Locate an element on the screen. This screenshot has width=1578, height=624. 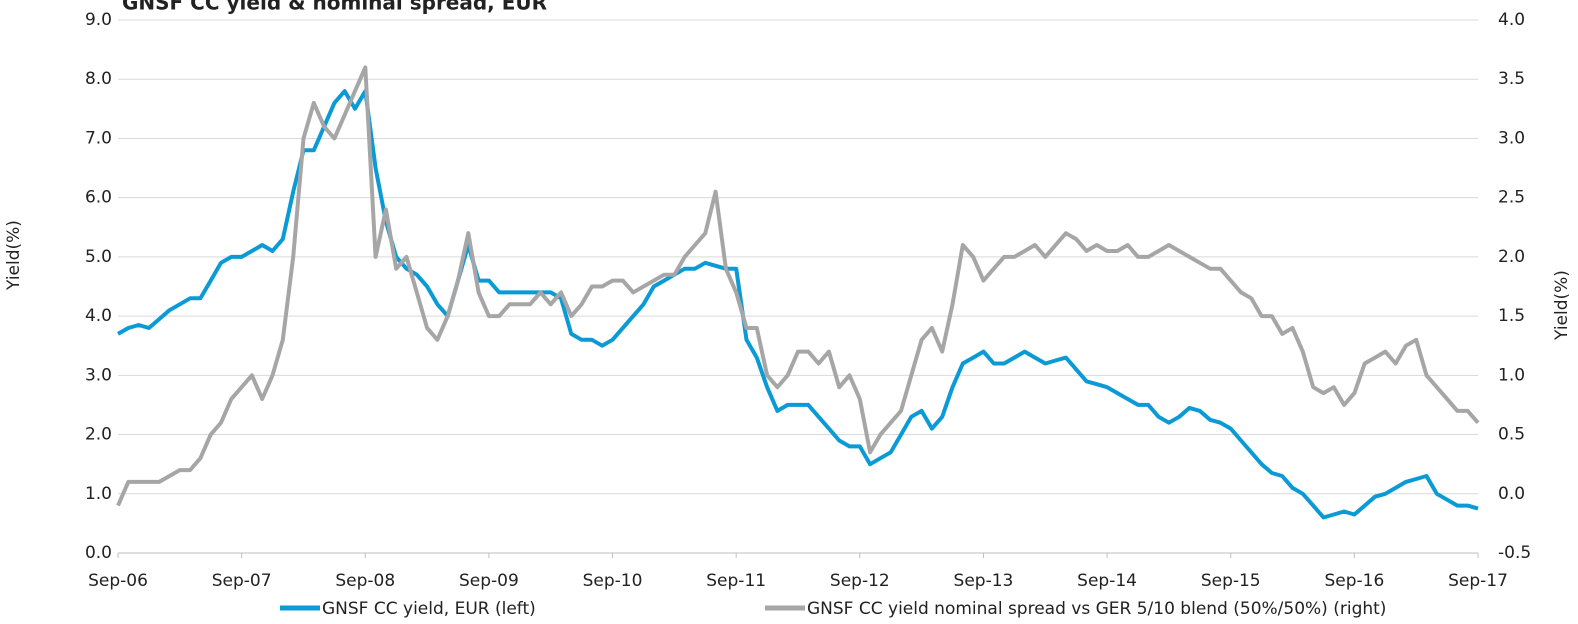
y2-axis-title: Yield(%) is located at coordinates (1562, 305).